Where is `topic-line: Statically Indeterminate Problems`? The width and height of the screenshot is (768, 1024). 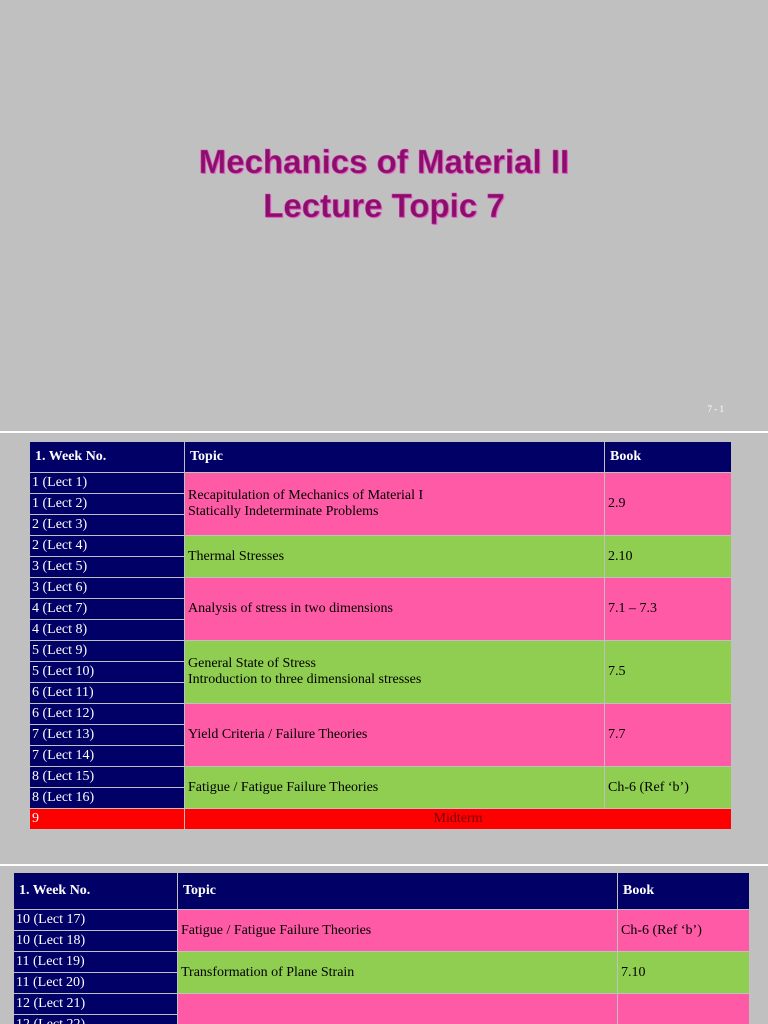
topic-line: Statically Indeterminate Problems is located at coordinates (283, 511).